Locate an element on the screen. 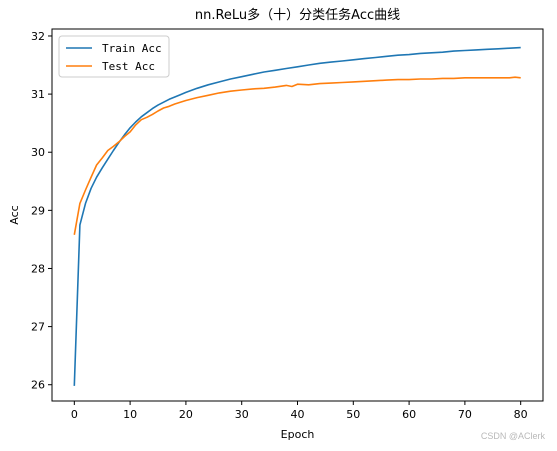 The width and height of the screenshot is (557, 451). legend: Train Acc Test Acc is located at coordinates (114, 56).